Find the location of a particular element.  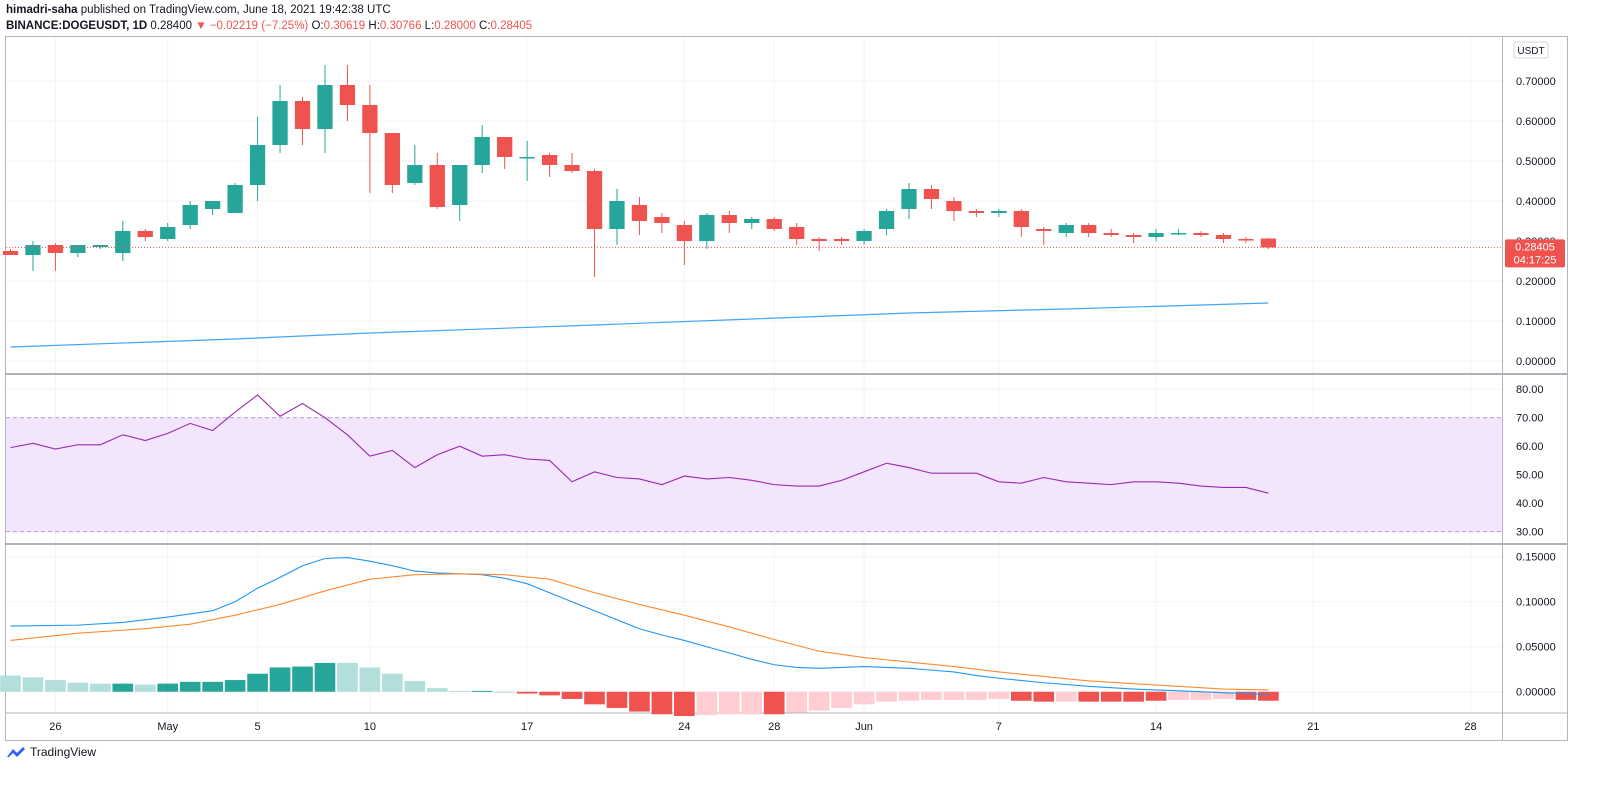

open-label: O: is located at coordinates (317, 26).